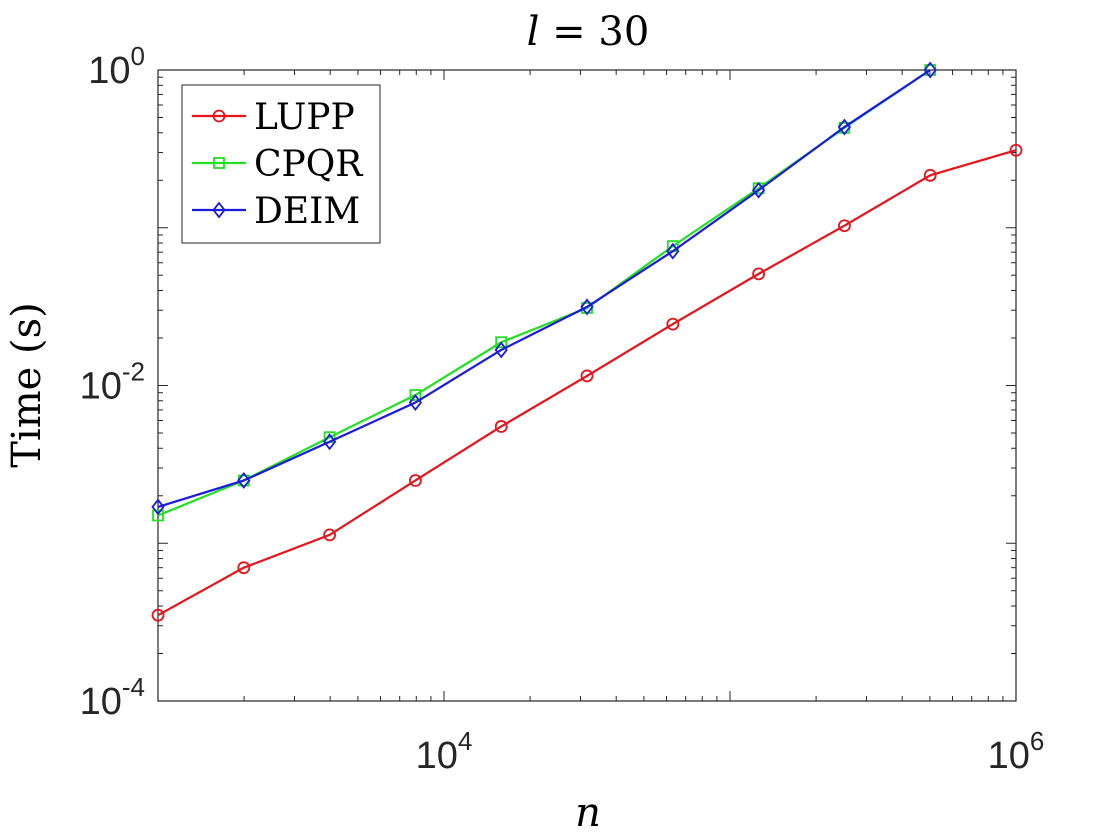  Describe the element at coordinates (116, 66) in the screenshot. I see `y-tick-label: 10⁰` at that location.